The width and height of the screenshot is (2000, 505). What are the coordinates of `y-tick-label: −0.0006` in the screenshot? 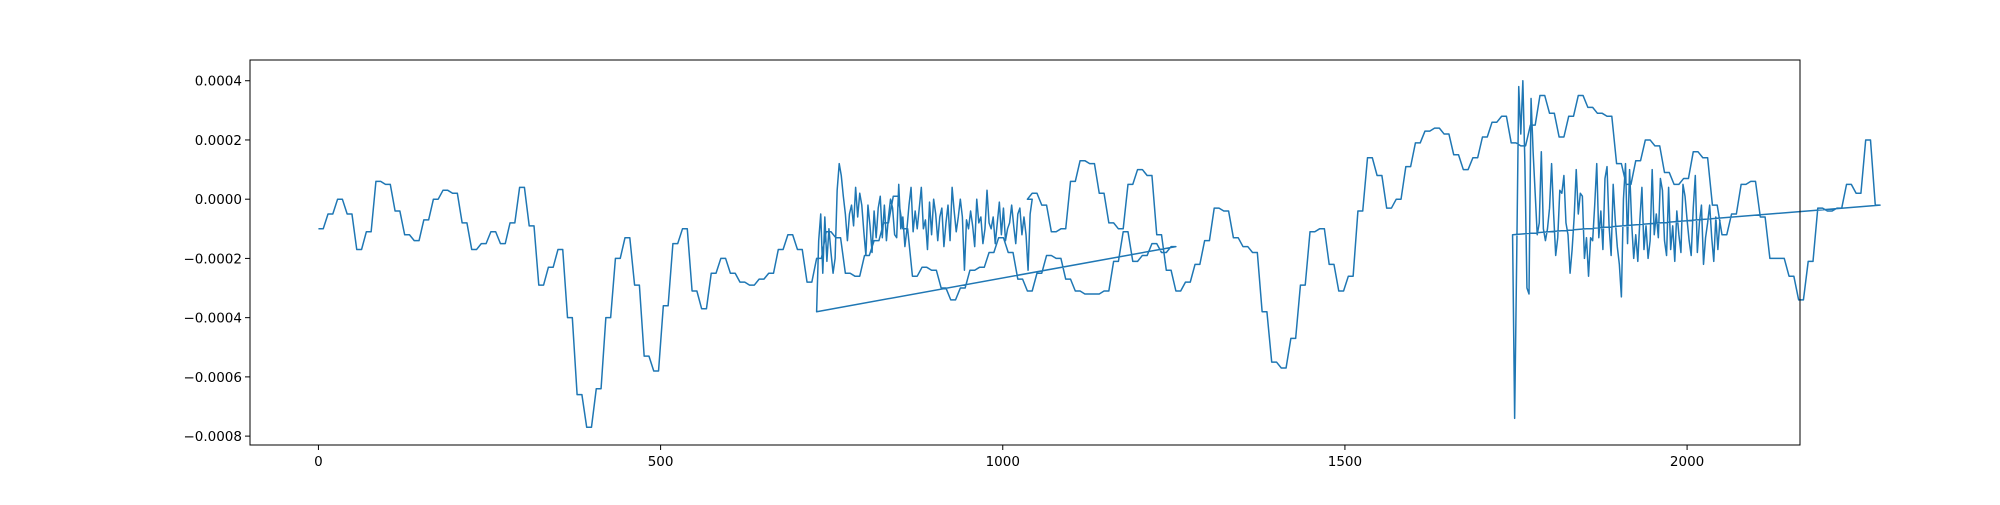 It's located at (212, 378).